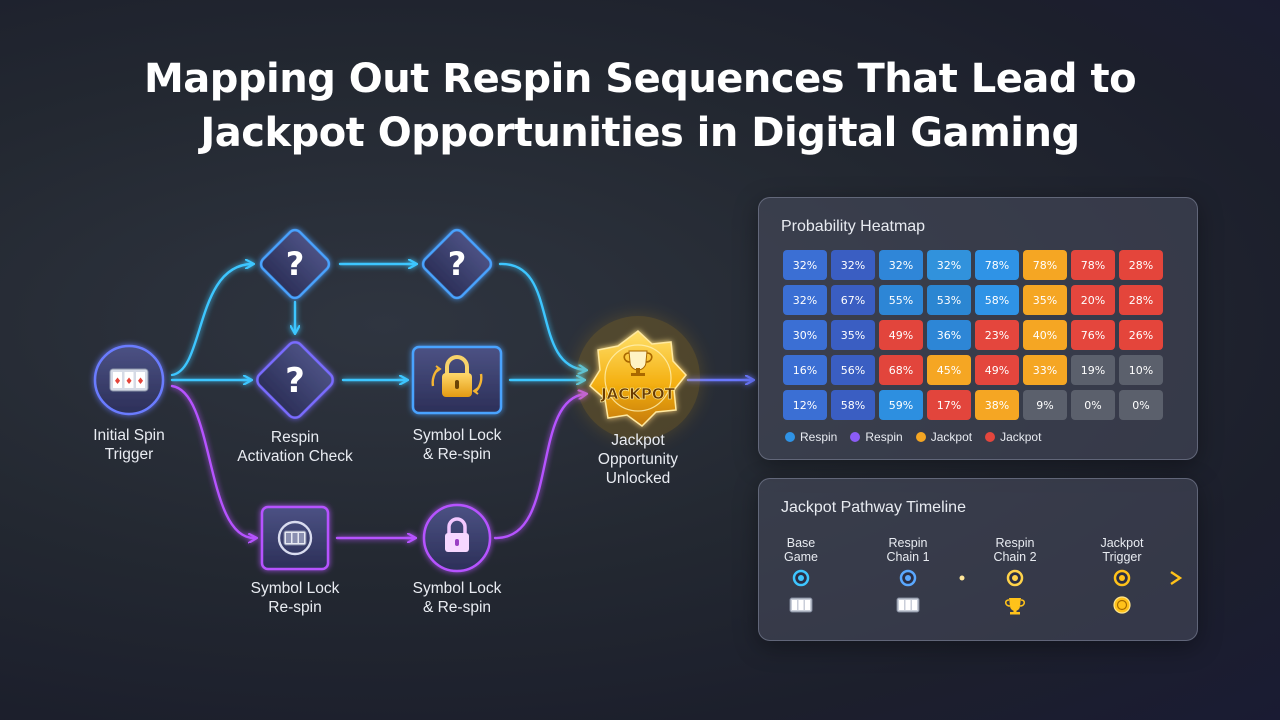  I want to click on node-symbol-lock-low, so click(295, 538).